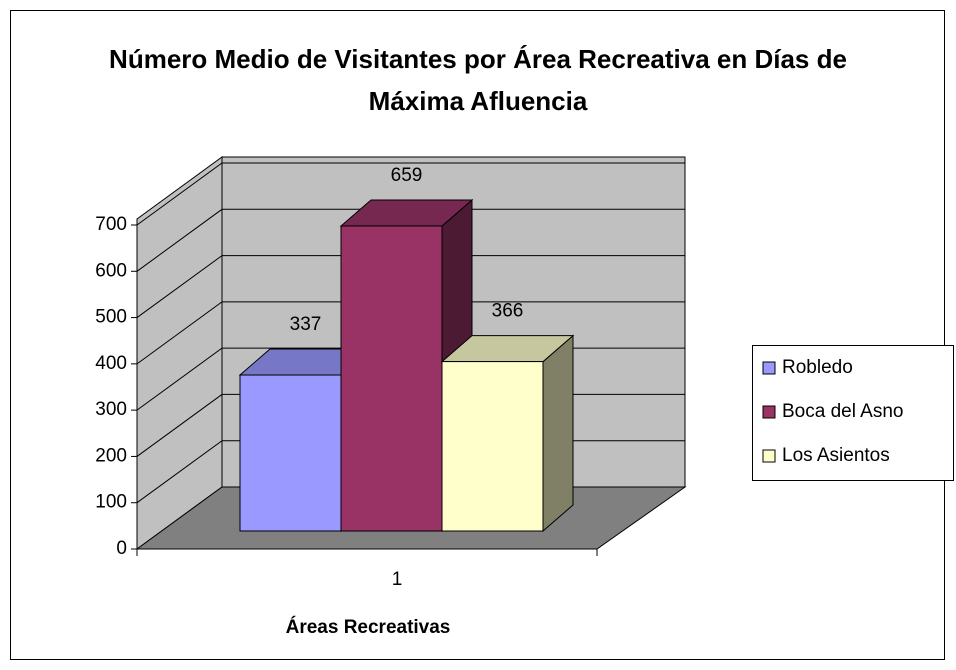 This screenshot has height=670, width=956. What do you see at coordinates (306, 324) in the screenshot?
I see `data-label: 337` at bounding box center [306, 324].